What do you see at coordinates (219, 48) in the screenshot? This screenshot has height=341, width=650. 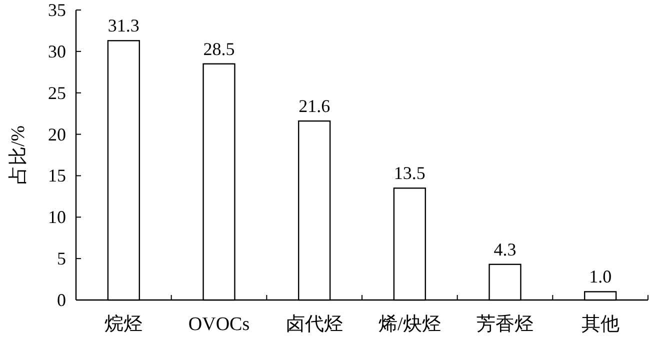 I see `data-label: 28.5` at bounding box center [219, 48].